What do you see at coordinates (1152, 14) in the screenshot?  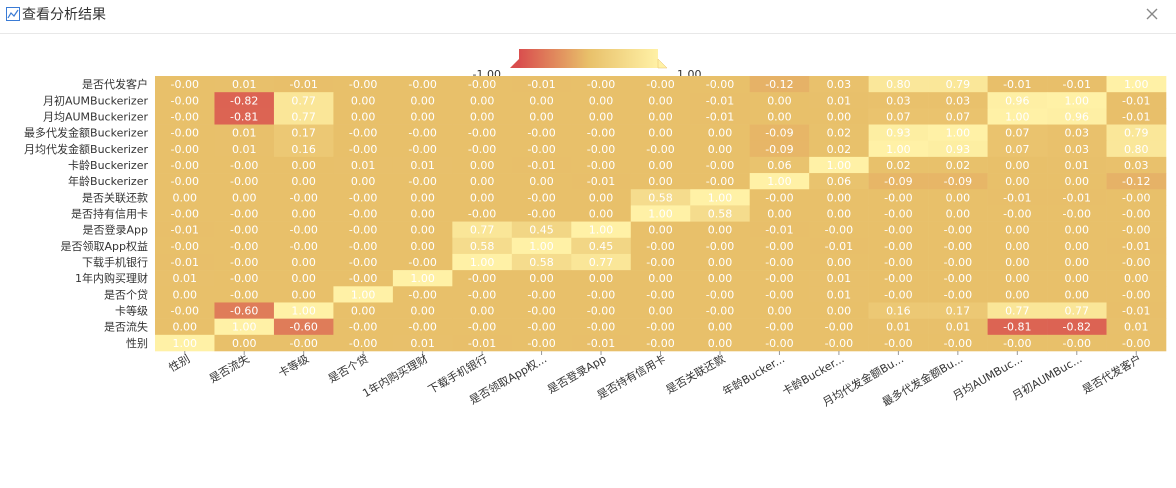 I see `close-icon` at bounding box center [1152, 14].